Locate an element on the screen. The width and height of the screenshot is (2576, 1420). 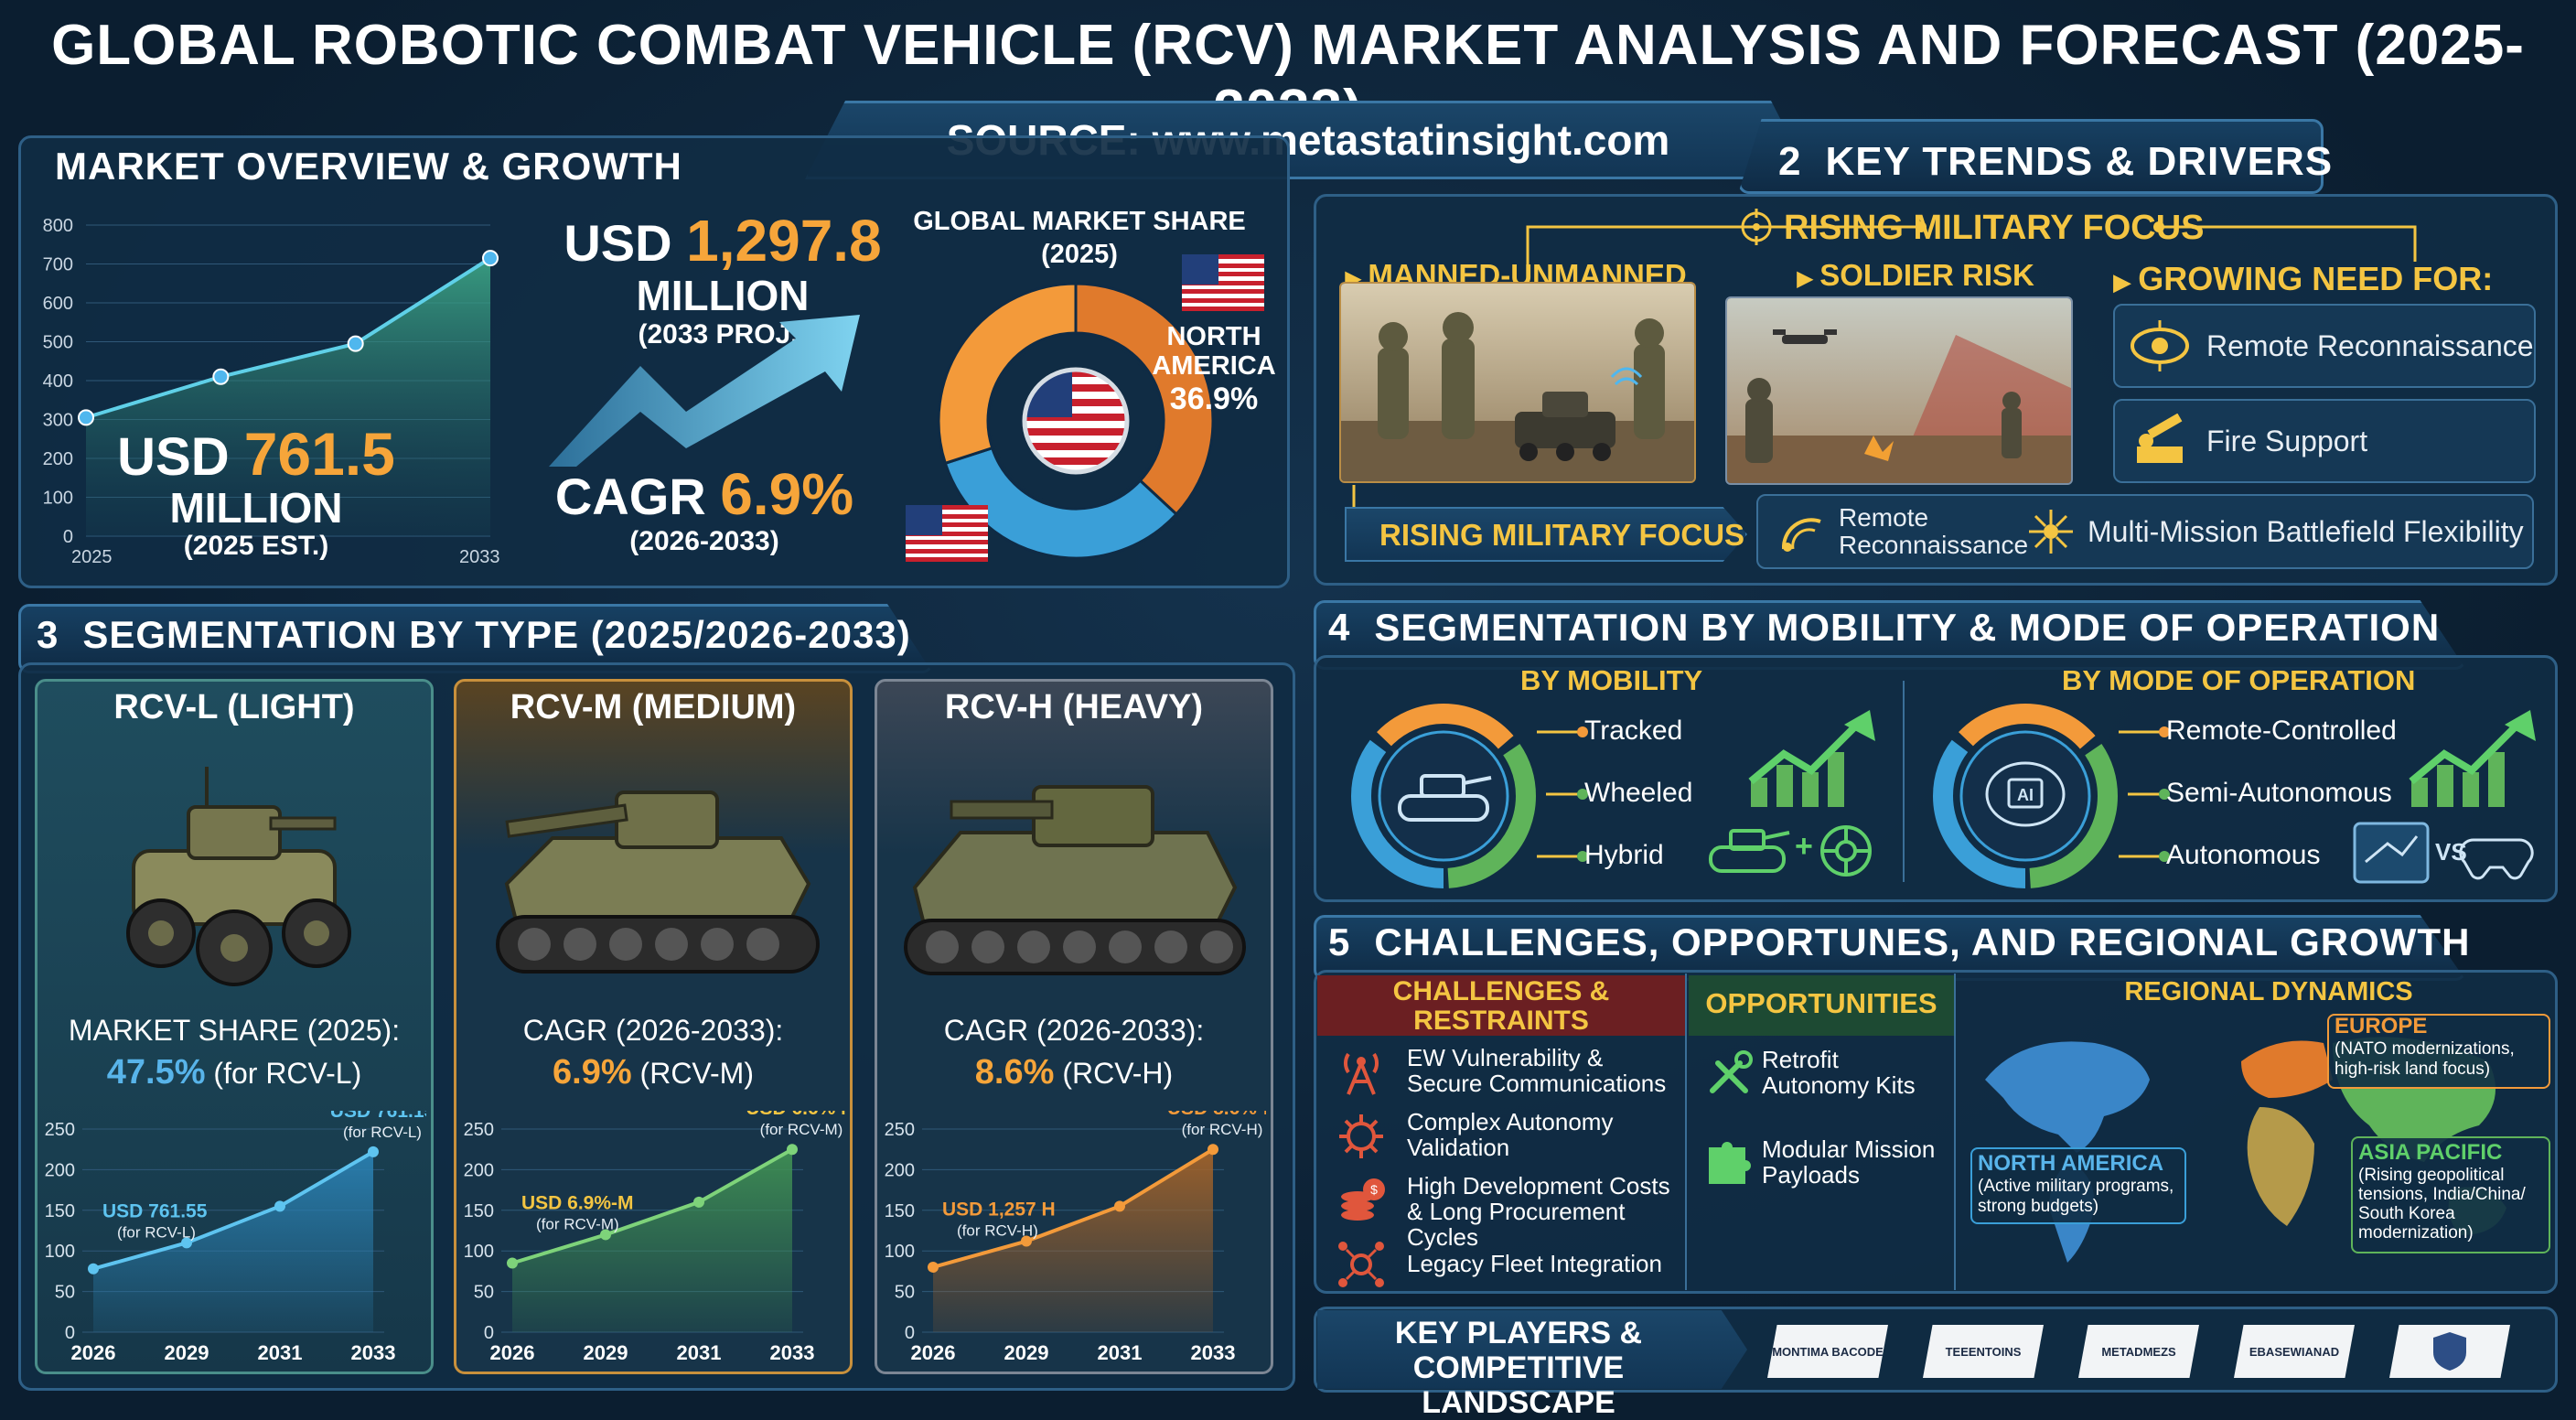
type-metric-light-value: 47.5% is located at coordinates (156, 1073).